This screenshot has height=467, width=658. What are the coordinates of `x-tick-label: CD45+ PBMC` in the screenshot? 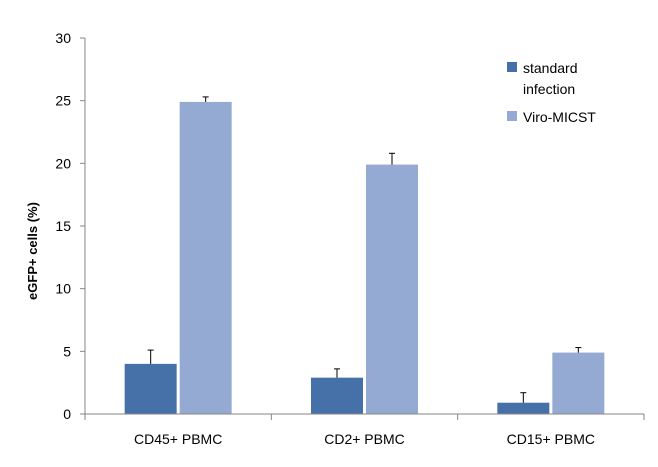 It's located at (178, 439).